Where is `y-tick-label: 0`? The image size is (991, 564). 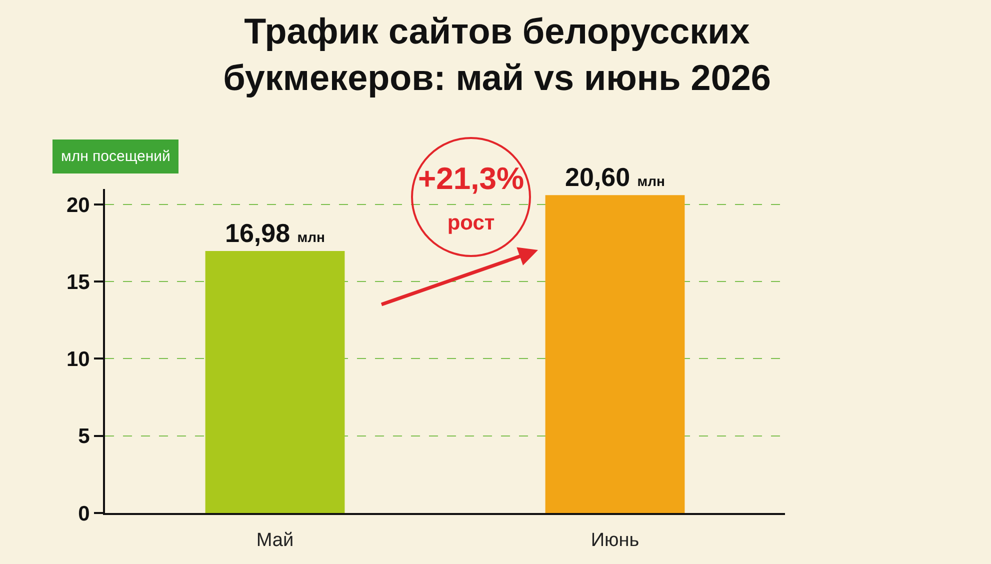
y-tick-label: 0 is located at coordinates (84, 514).